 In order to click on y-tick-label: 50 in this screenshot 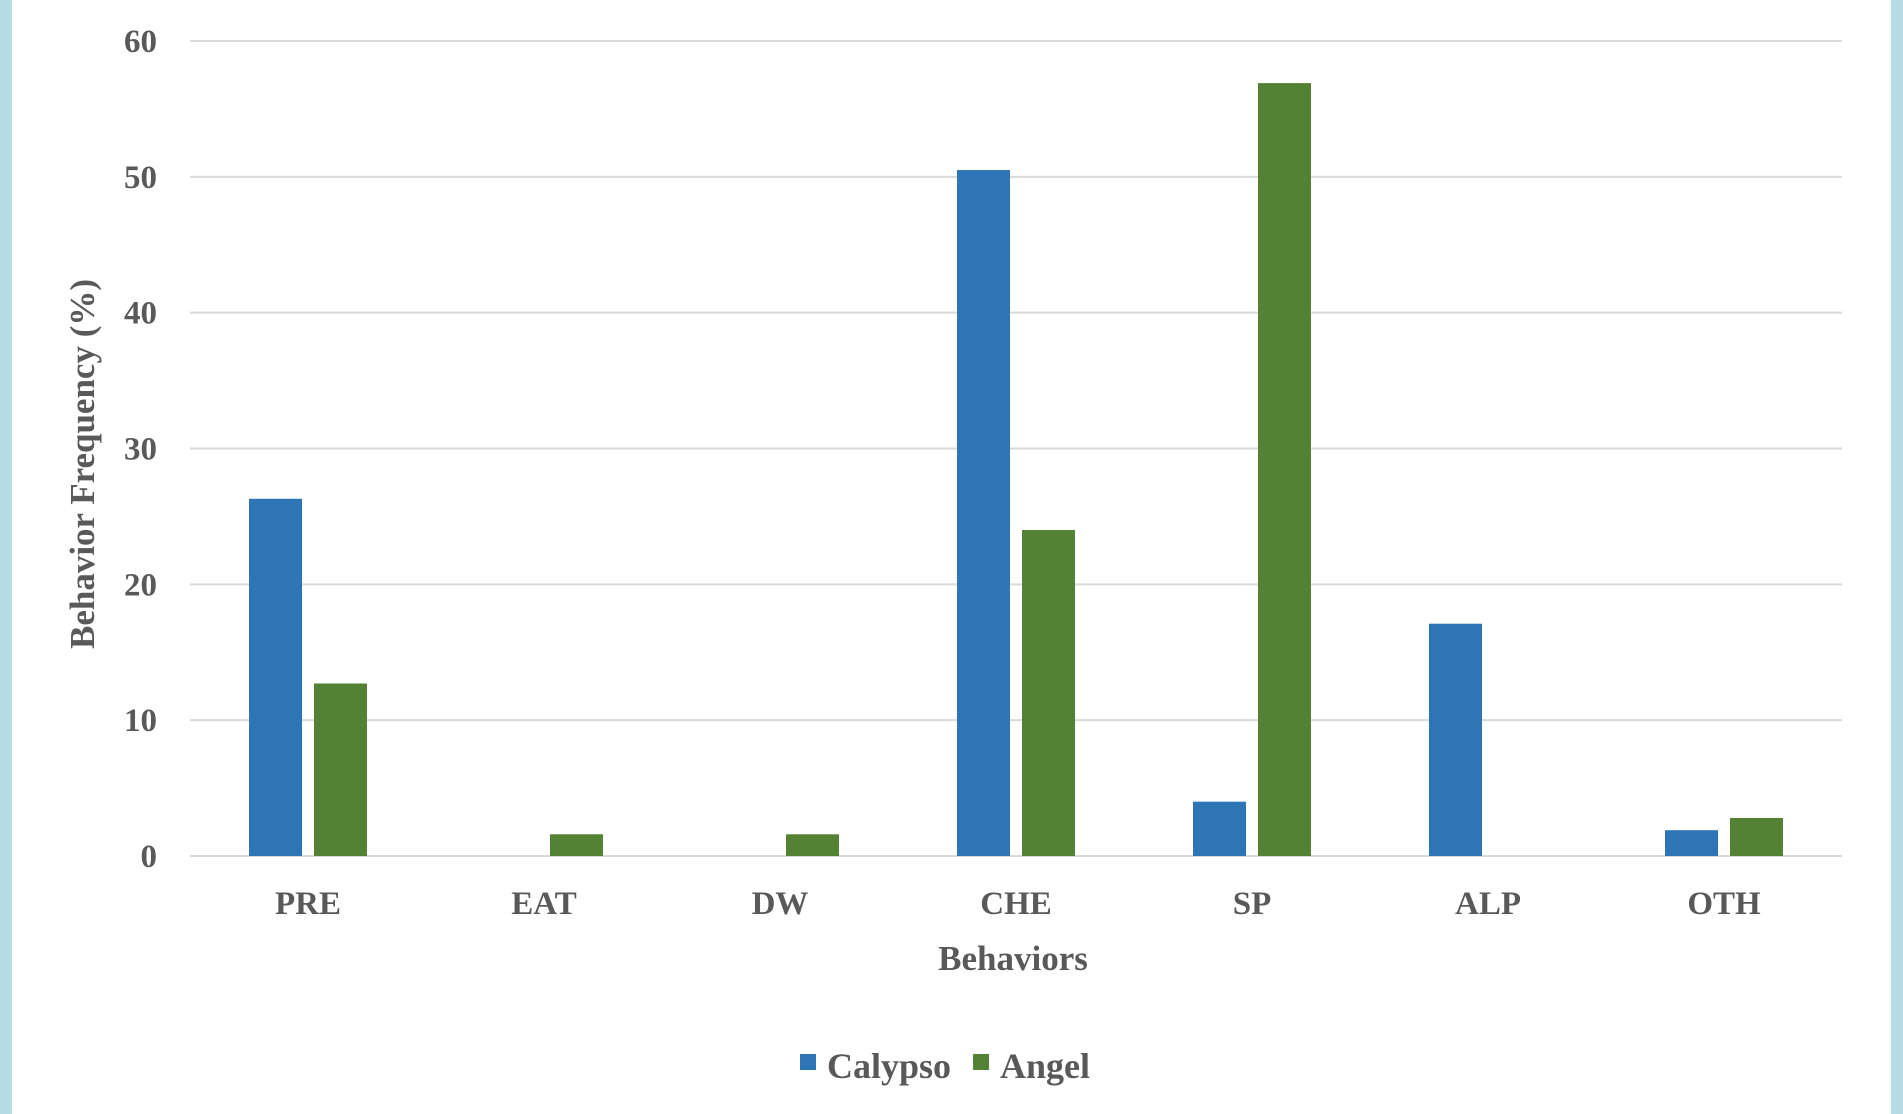, I will do `click(140, 178)`.